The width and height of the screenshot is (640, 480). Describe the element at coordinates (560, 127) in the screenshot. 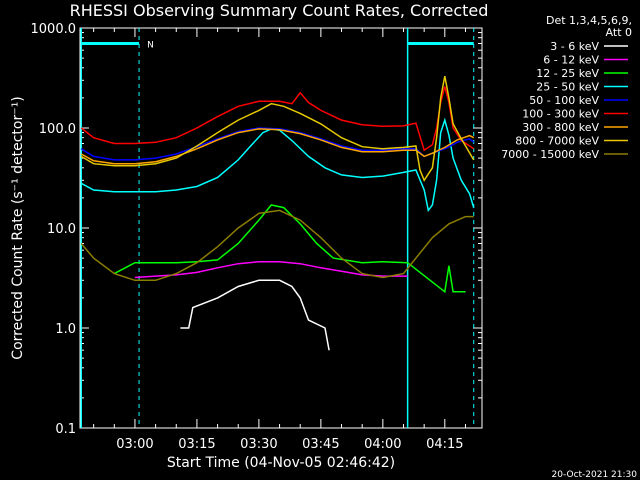

I see `legend-label: 300 - 800 keV` at that location.